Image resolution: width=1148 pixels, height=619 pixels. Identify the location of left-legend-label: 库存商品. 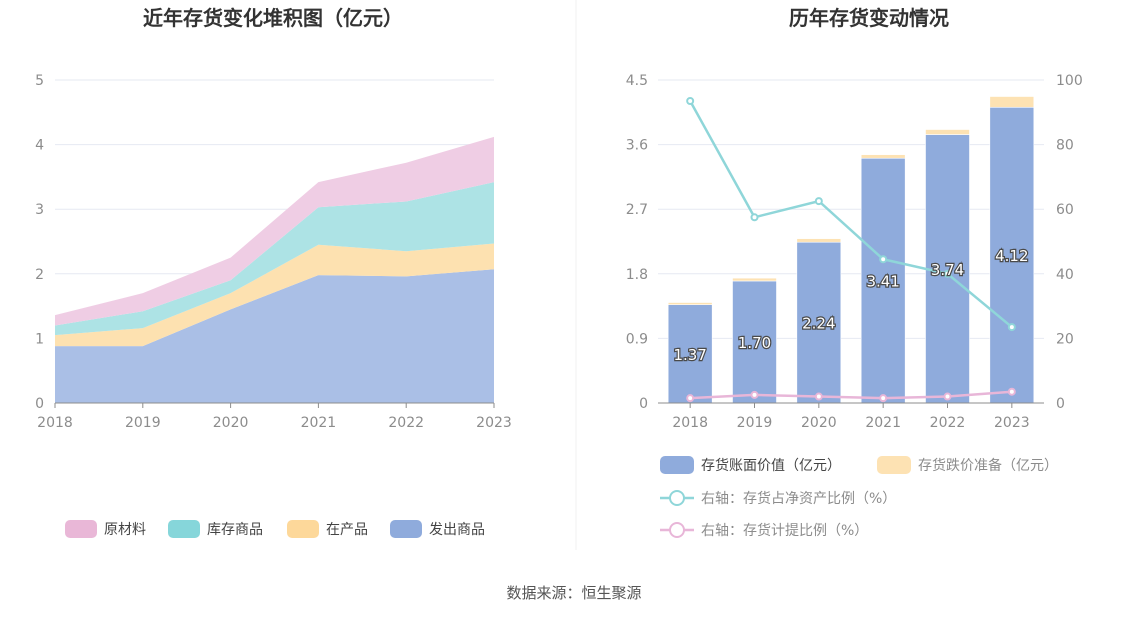
(235, 530).